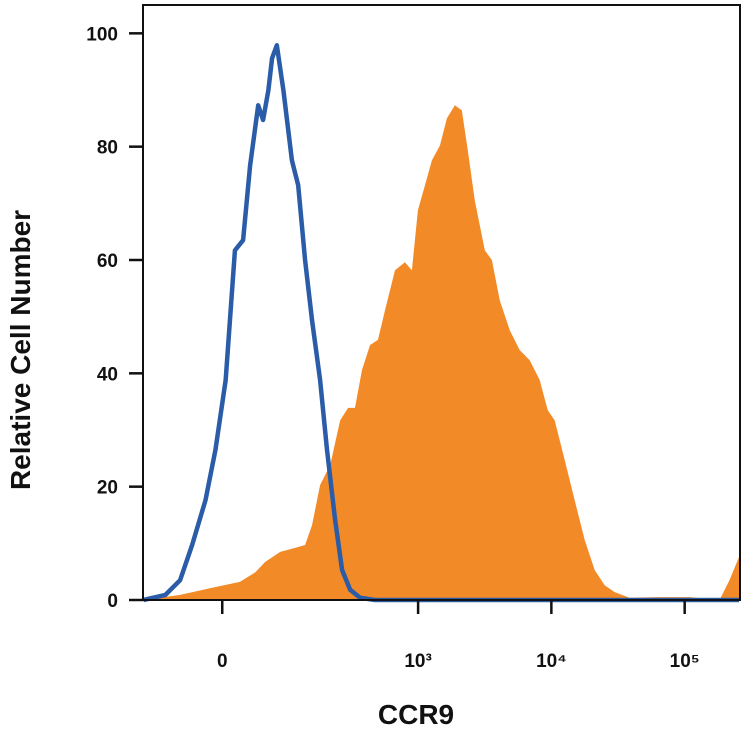  I want to click on x-axis-label: CCR9, so click(416, 714).